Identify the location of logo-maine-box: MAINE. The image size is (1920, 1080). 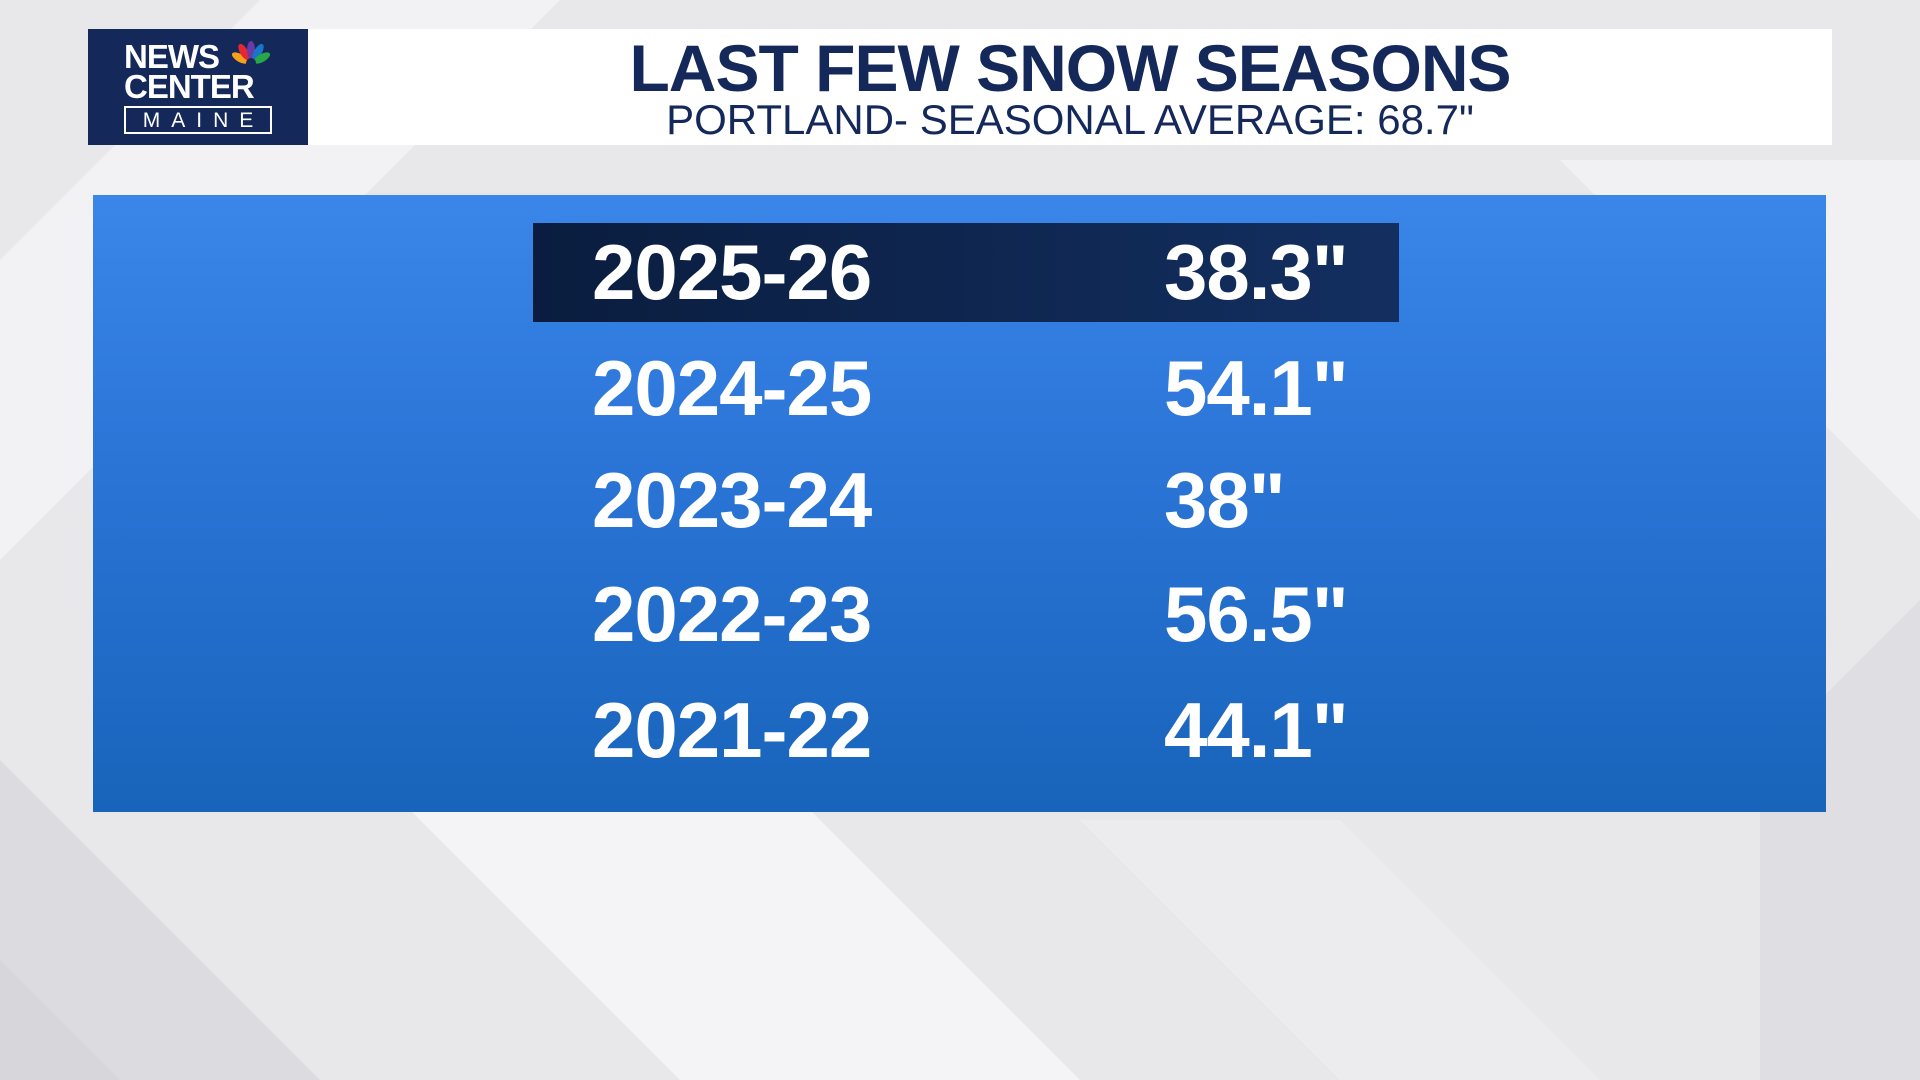
(198, 120).